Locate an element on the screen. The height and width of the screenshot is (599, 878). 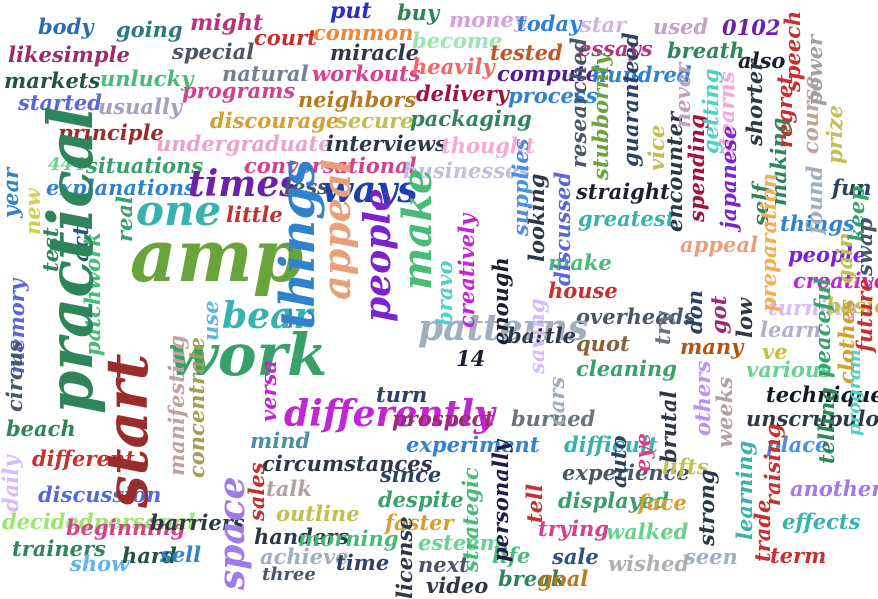
word-become: become is located at coordinates (457, 40).